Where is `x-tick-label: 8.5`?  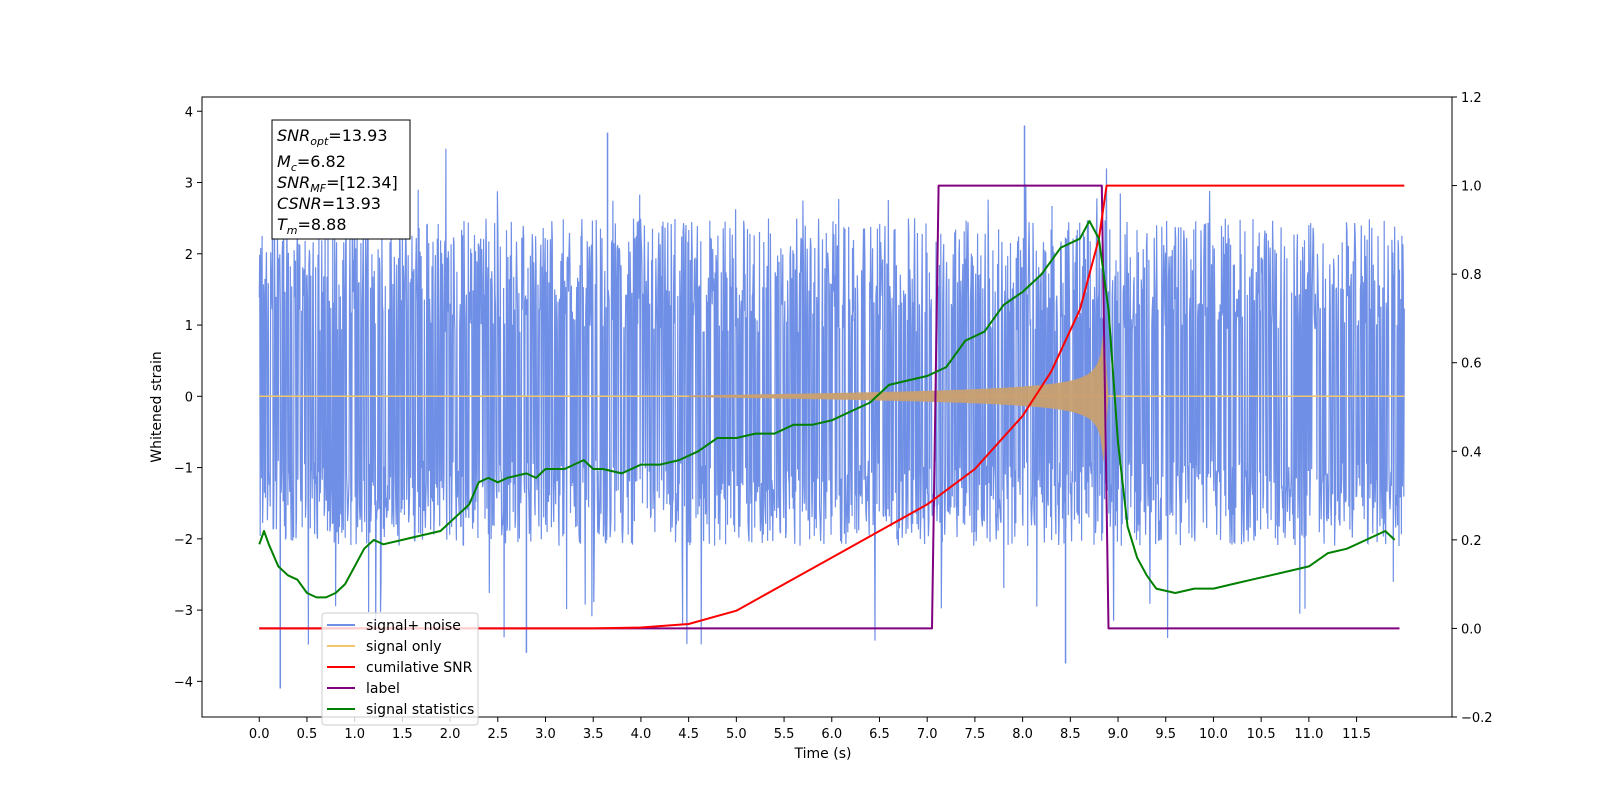
x-tick-label: 8.5 is located at coordinates (1070, 734).